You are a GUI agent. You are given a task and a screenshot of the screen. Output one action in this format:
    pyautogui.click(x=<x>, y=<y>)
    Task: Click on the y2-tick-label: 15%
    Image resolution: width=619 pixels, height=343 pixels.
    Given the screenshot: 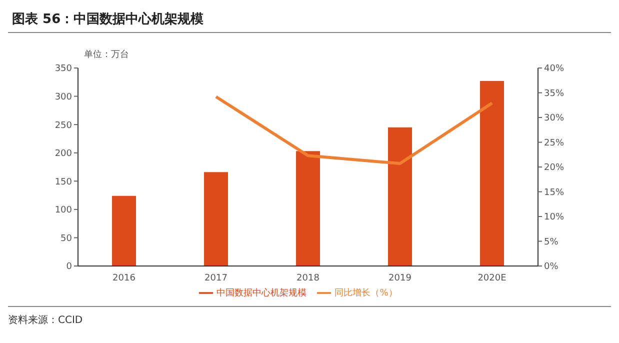 What is the action you would take?
    pyautogui.click(x=554, y=193)
    